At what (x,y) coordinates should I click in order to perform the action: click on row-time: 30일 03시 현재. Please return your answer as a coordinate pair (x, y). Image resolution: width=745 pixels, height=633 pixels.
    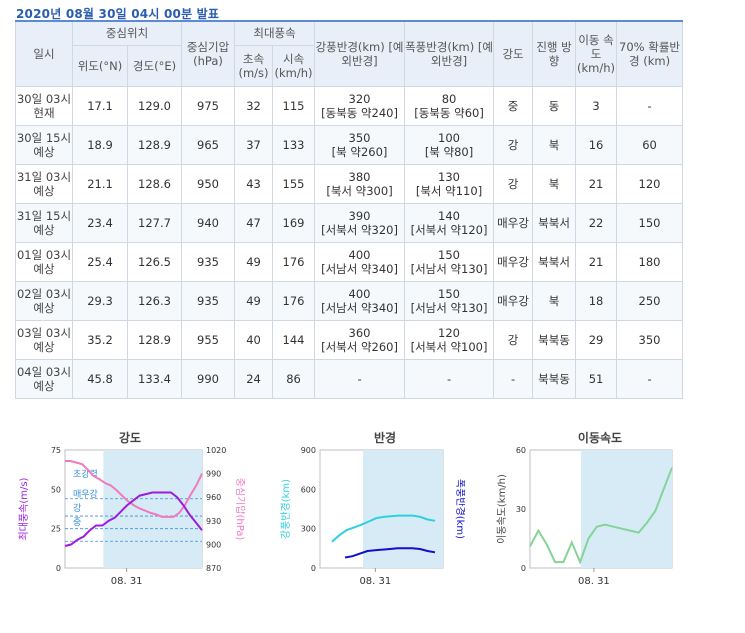
    Looking at the image, I should click on (44, 105).